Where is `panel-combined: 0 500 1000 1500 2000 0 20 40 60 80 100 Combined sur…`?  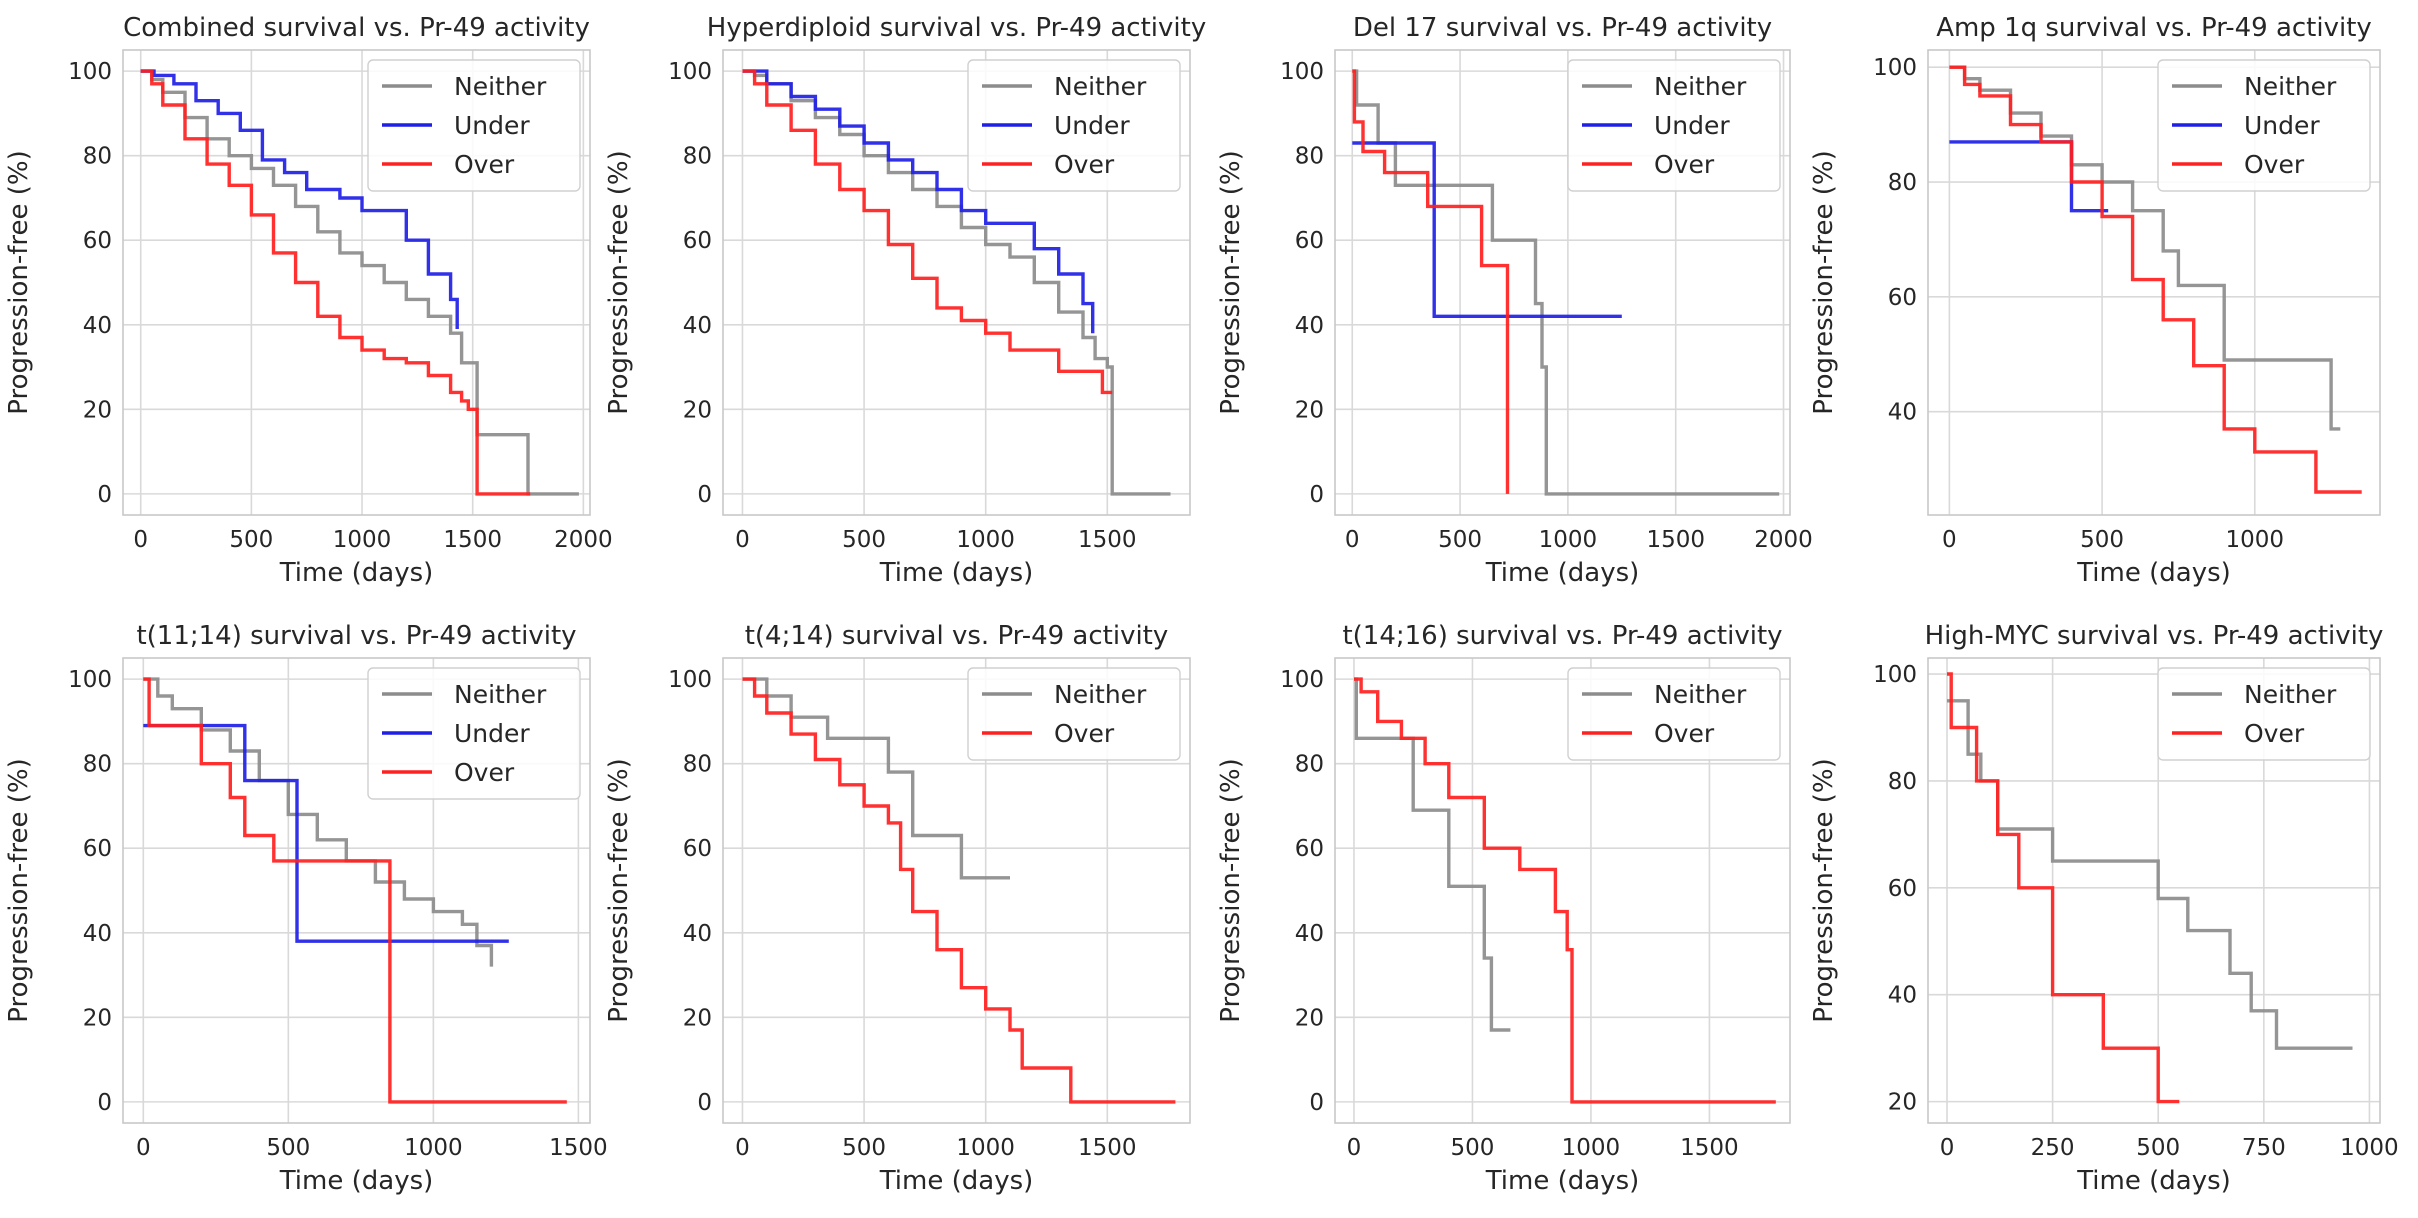 panel-combined: 0 500 1000 1500 2000 0 20 40 60 80 100 Combined sur… is located at coordinates (308, 300).